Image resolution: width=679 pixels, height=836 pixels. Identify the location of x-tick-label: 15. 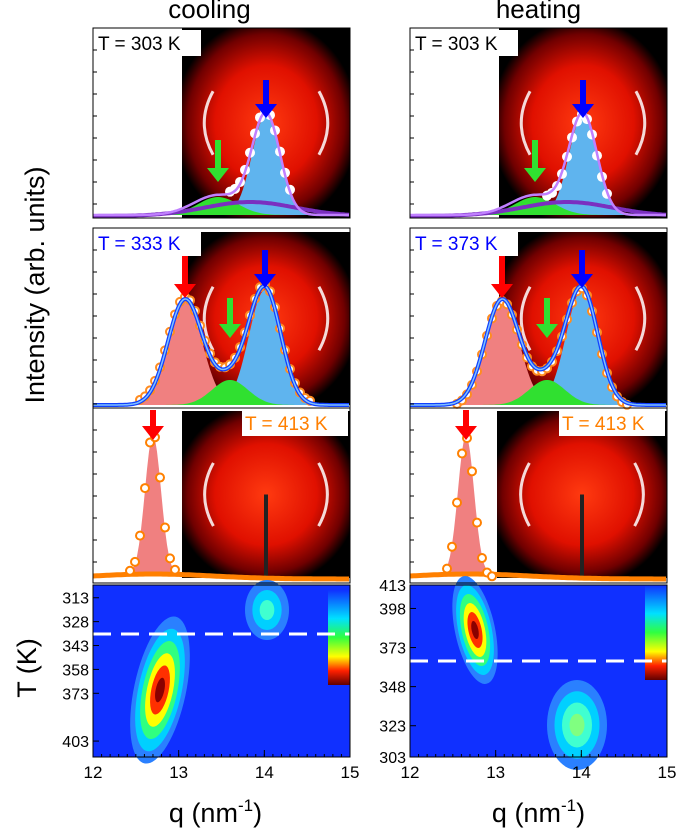
(667, 772).